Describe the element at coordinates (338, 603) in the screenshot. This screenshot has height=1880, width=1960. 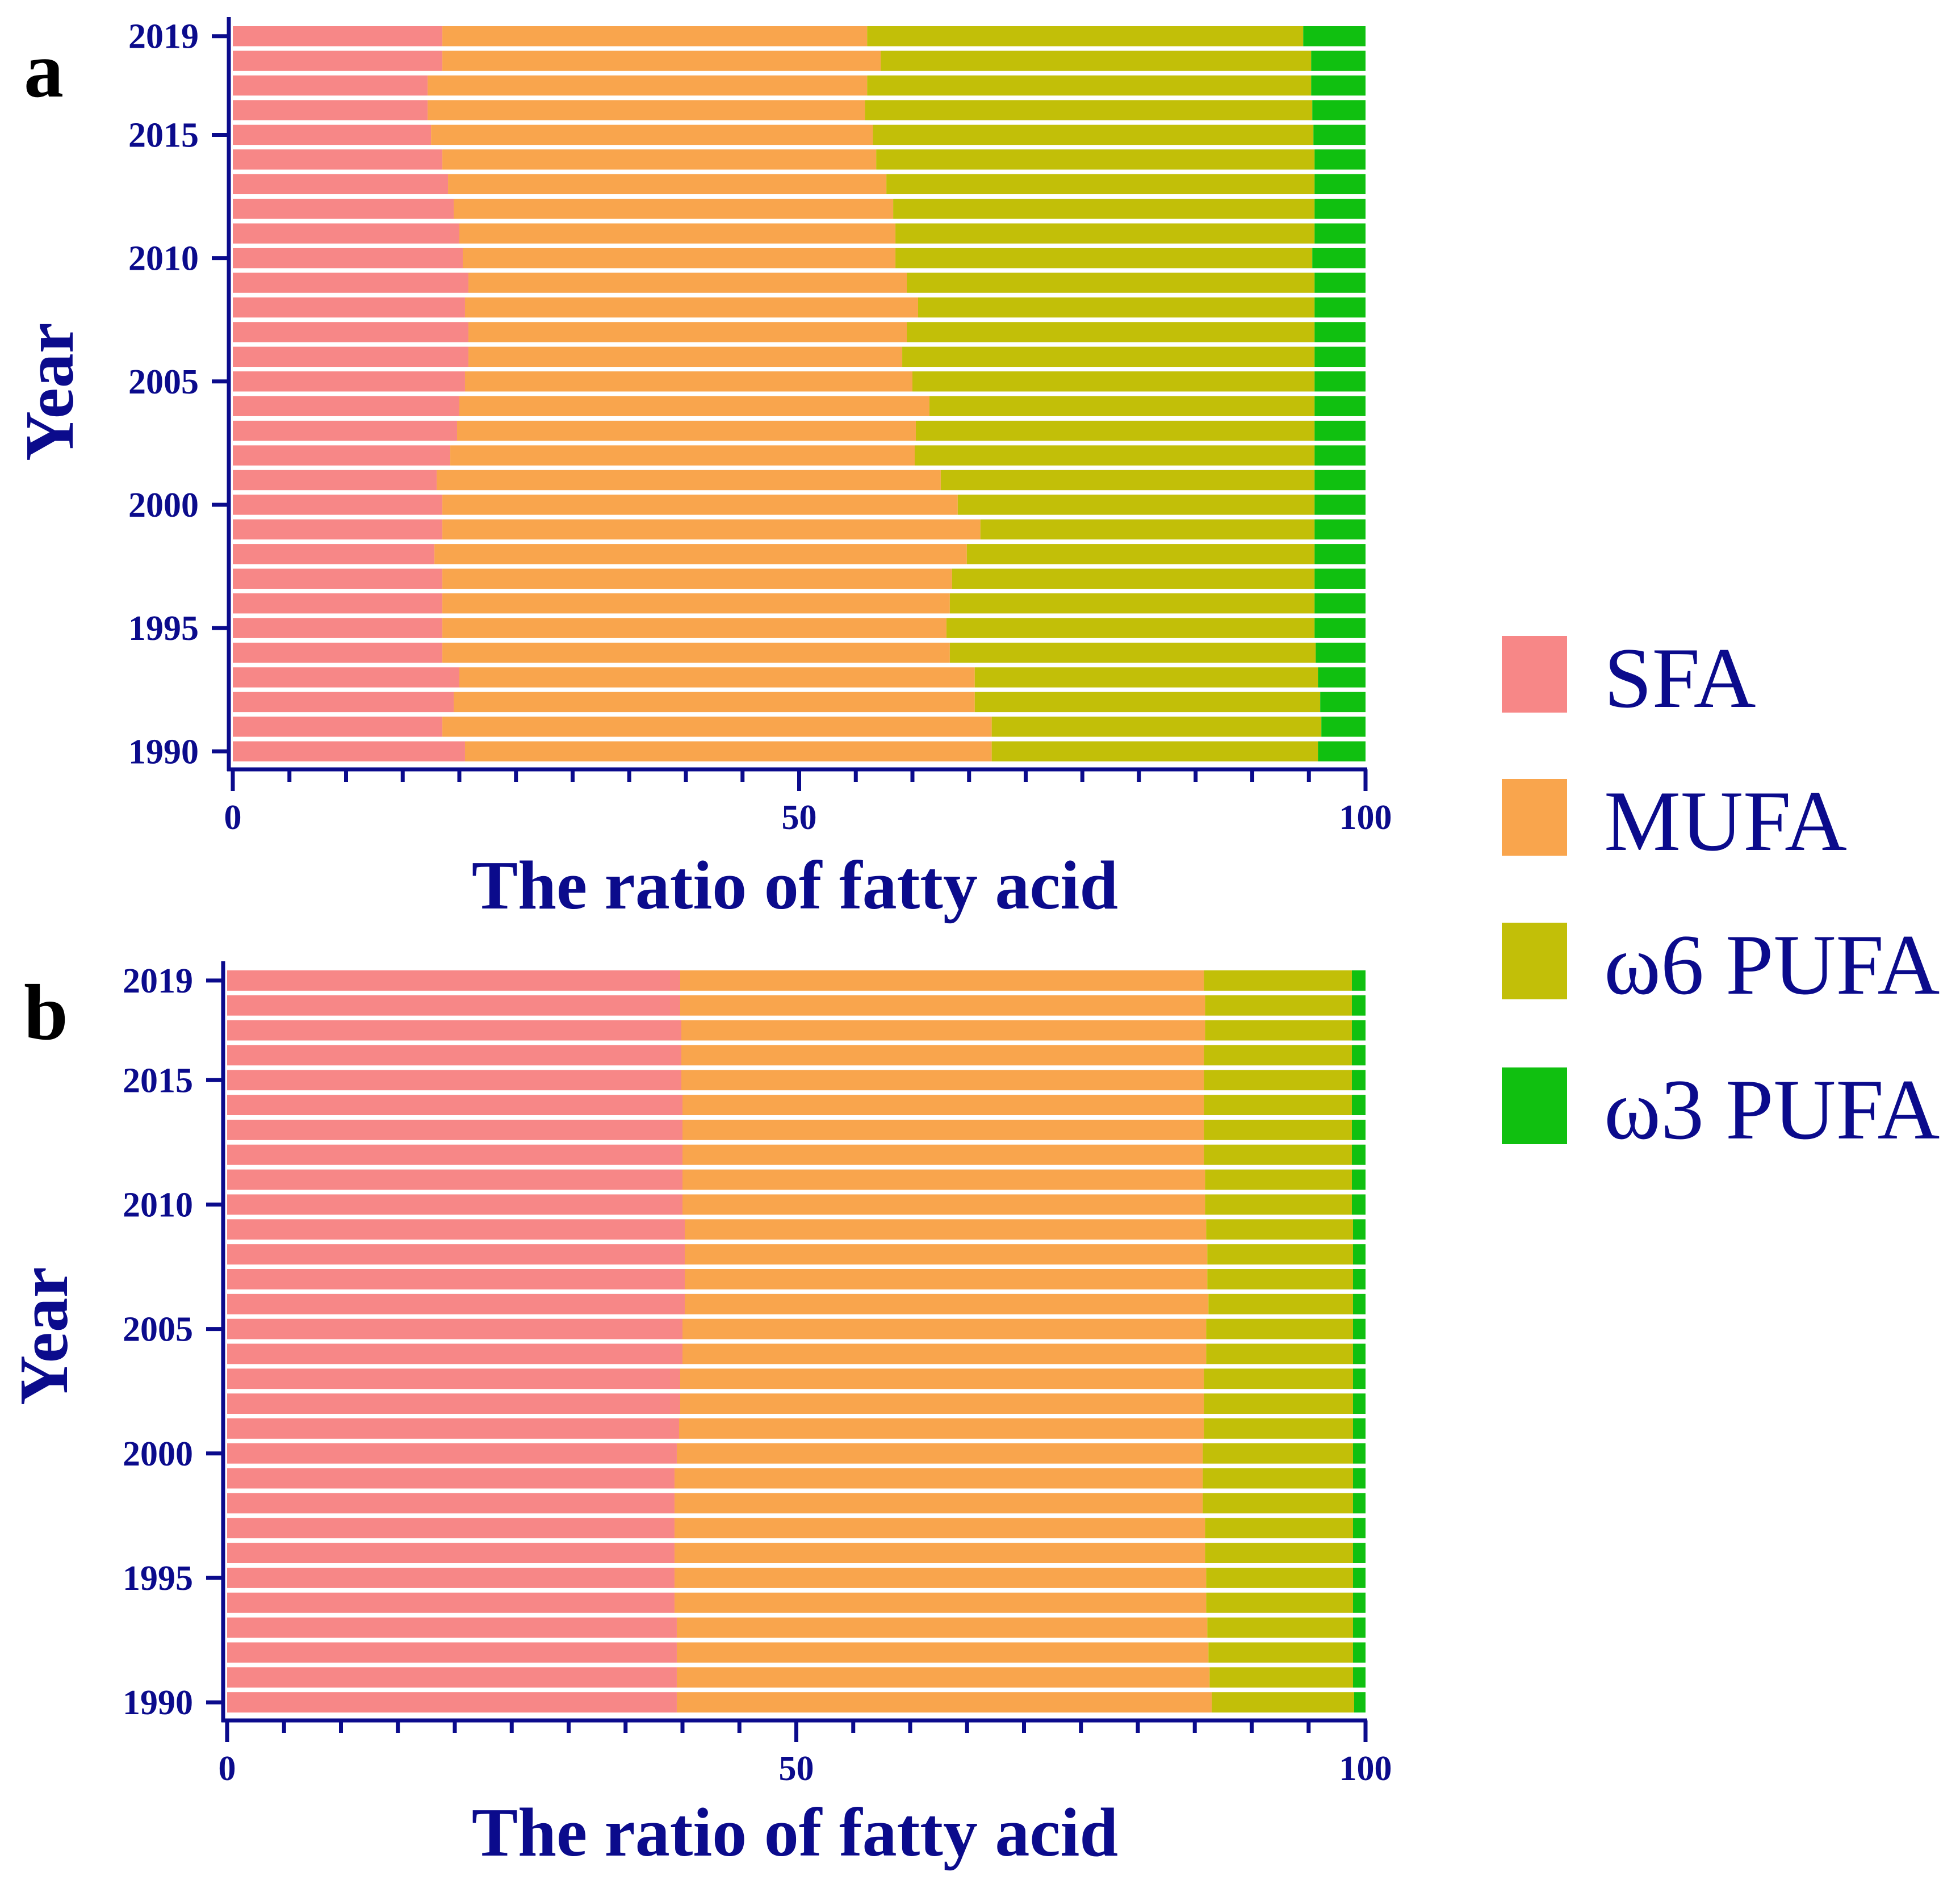
I see `bar-a-1996-sfa` at that location.